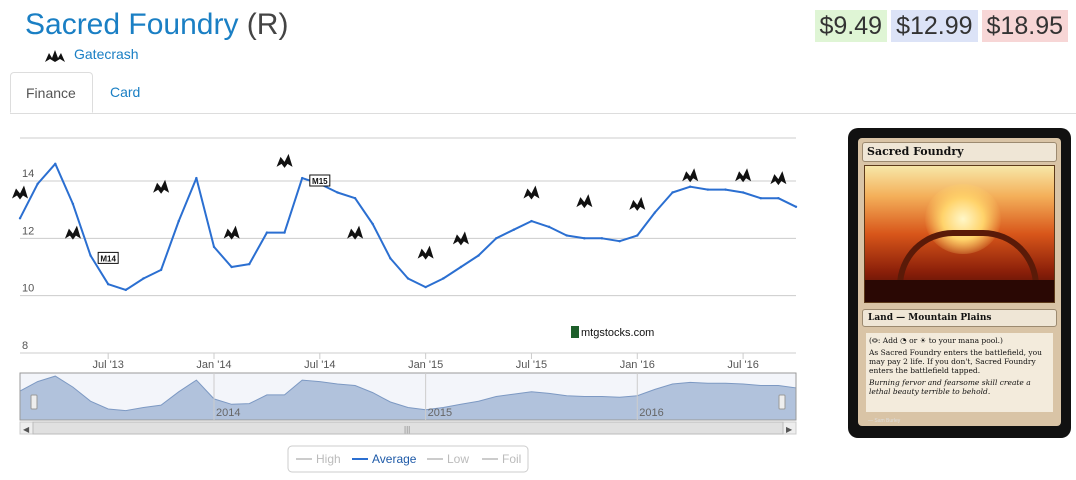 The width and height of the screenshot is (1076, 480). Describe the element at coordinates (106, 54) in the screenshot. I see `set-link: Gatecrash` at that location.